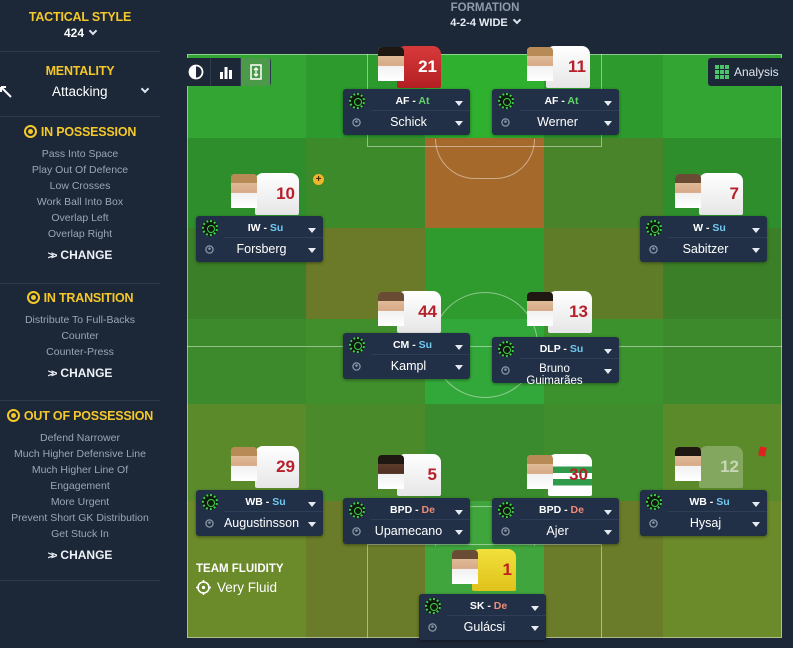 The height and width of the screenshot is (648, 793). I want to click on chevron-down-icon, so click(145, 88).